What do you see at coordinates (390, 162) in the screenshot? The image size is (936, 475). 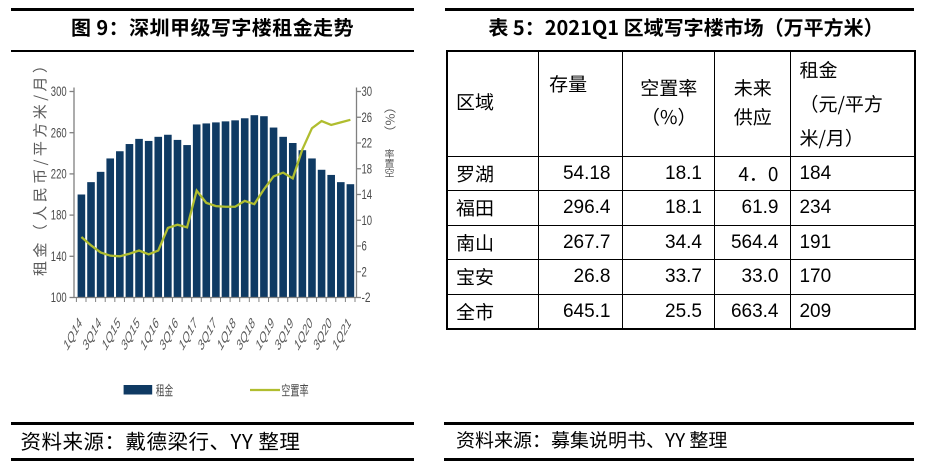 I see `svg-text: 置` at bounding box center [390, 162].